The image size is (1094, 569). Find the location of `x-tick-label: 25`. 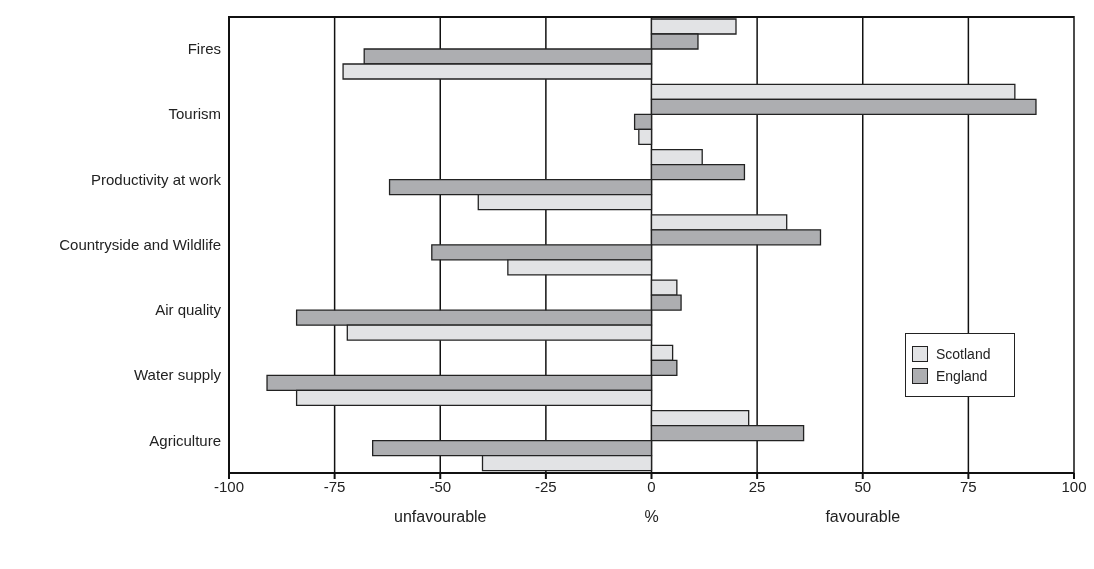

x-tick-label: 25 is located at coordinates (757, 486).